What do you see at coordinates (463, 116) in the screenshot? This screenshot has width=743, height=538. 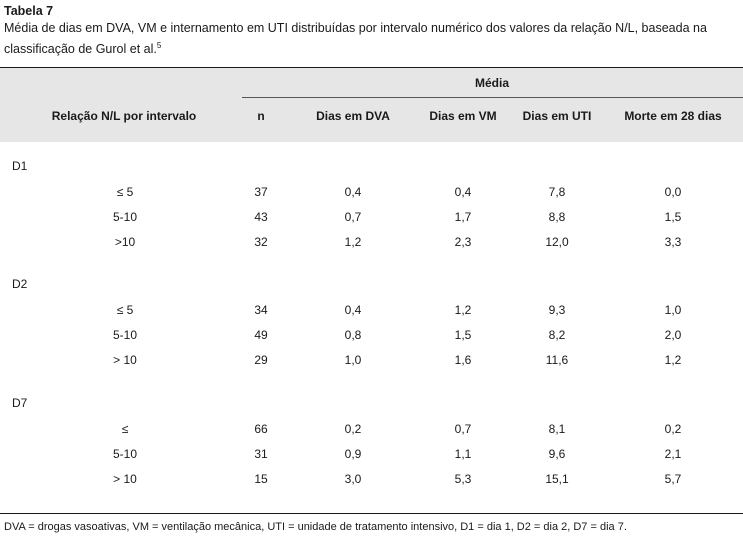 I see `column-header-vm: Dias em VM` at bounding box center [463, 116].